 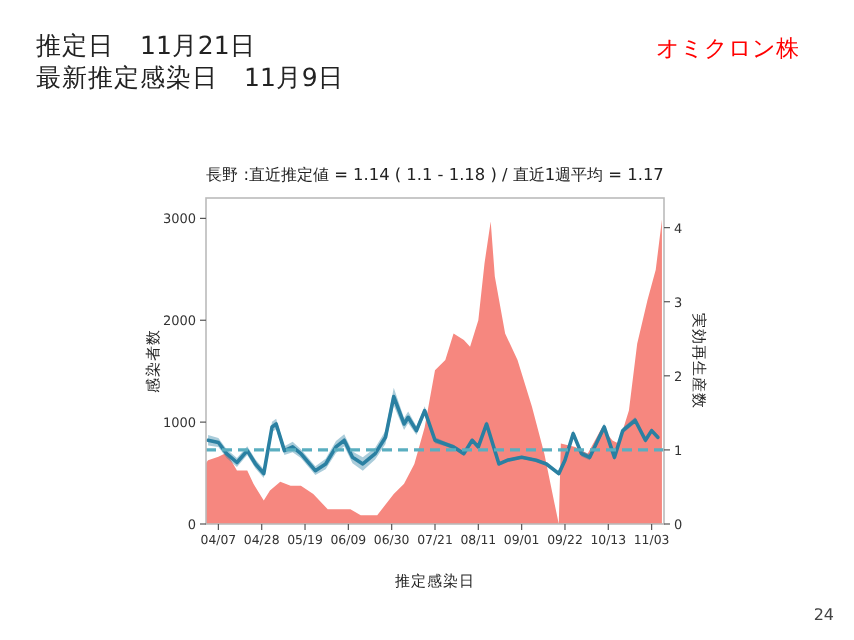 I want to click on text: 長野 :直近推定値 = 1.14 ( 1.1 - 1.18 ) / 直近1週平均 = 1.17, so click(x=435, y=174).